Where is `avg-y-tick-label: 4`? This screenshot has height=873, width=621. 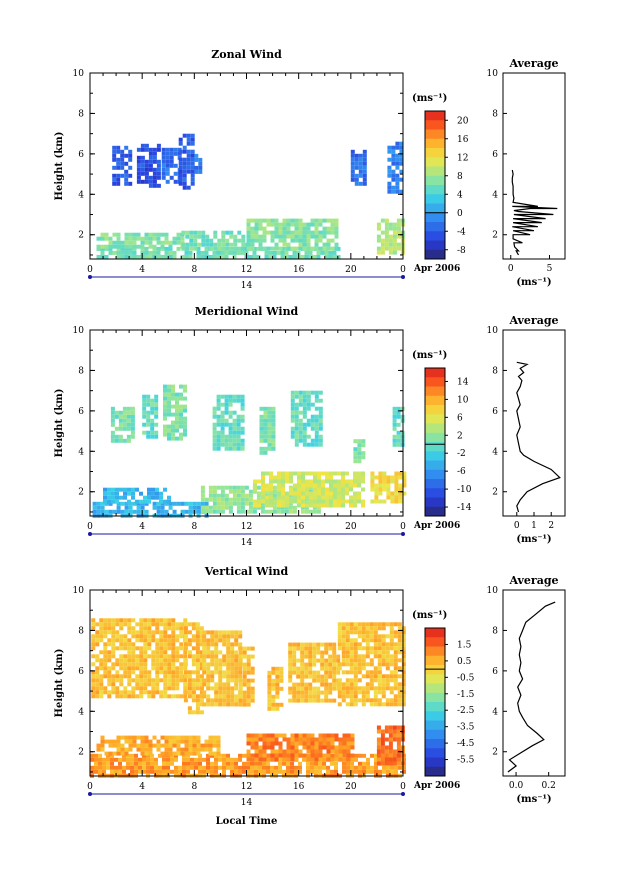 avg-y-tick-label: 4 is located at coordinates (495, 452).